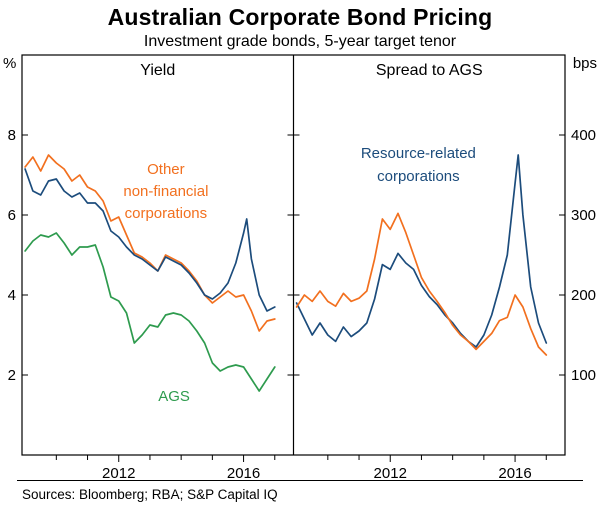 Image resolution: width=600 pixels, height=515 pixels. Describe the element at coordinates (300, 17) in the screenshot. I see `chart-title: Australian Corporate Bond Pricing` at that location.